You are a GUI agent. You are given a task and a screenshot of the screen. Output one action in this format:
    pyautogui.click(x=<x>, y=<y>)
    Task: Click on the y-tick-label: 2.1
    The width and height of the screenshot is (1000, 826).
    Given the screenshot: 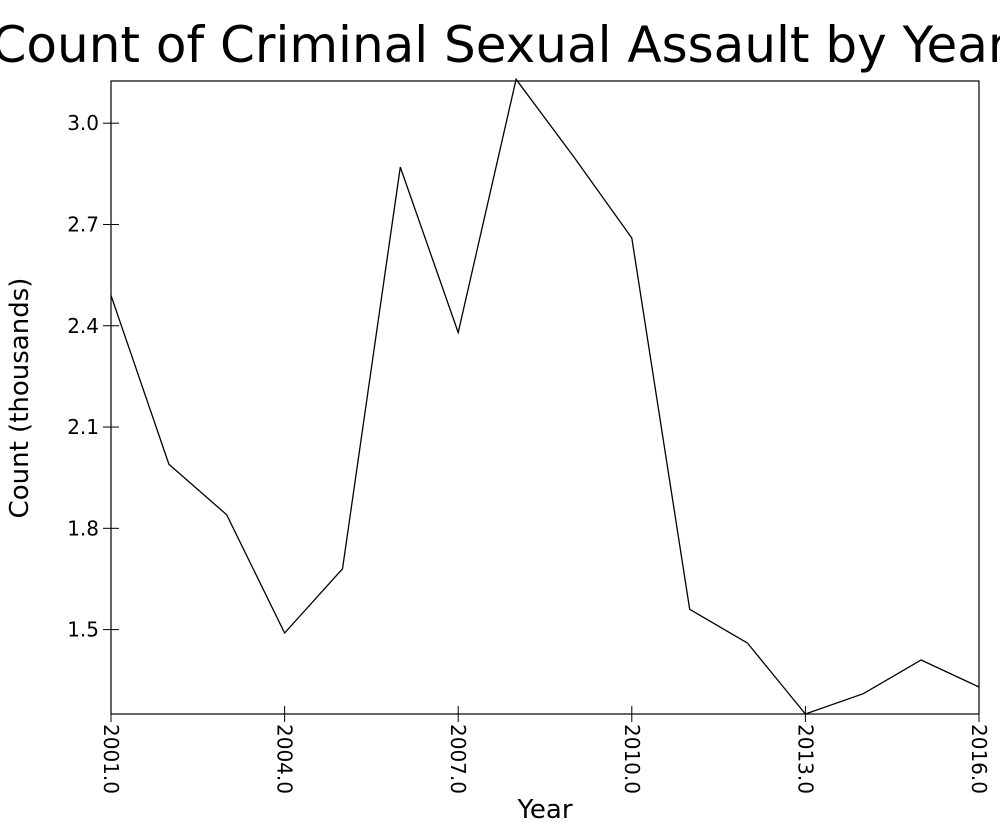 What is the action you would take?
    pyautogui.click(x=83, y=427)
    